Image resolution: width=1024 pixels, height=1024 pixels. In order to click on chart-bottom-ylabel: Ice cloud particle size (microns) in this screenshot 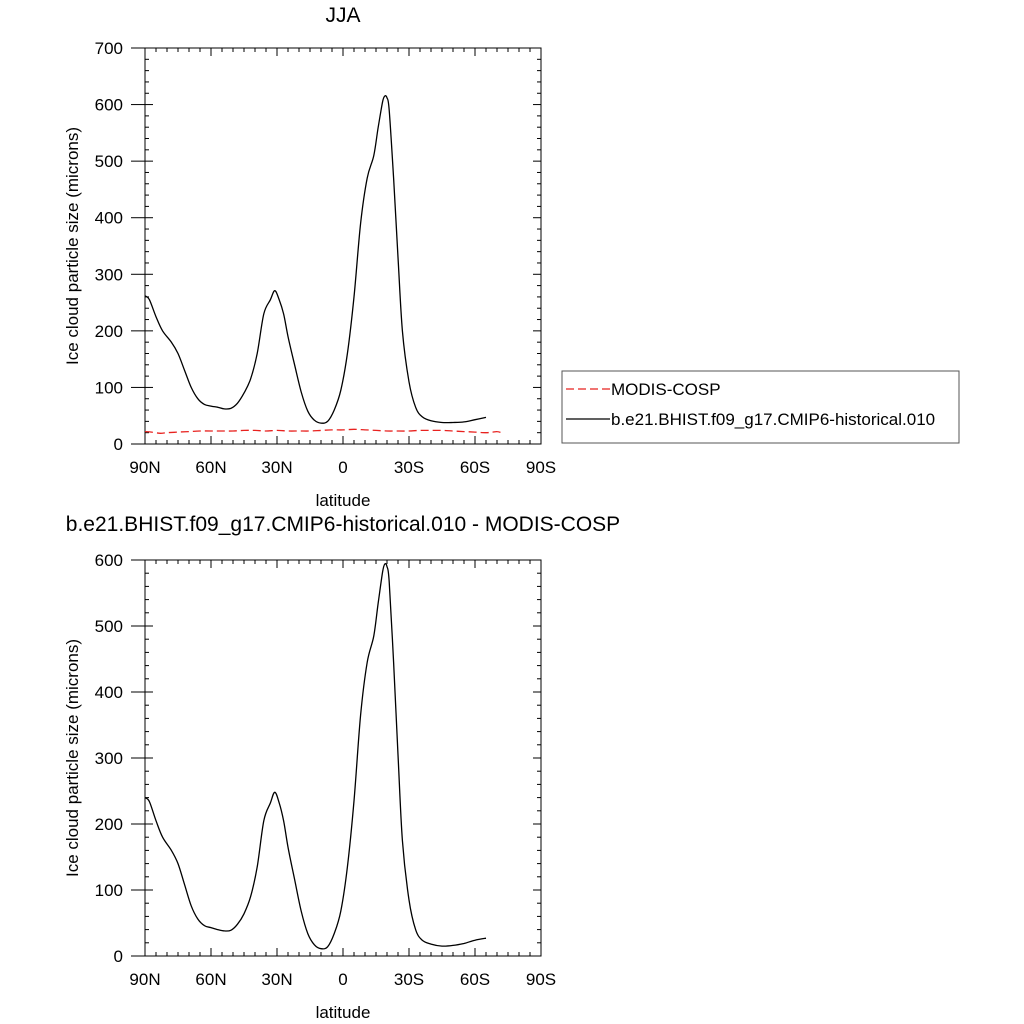, I will do `click(72, 758)`.